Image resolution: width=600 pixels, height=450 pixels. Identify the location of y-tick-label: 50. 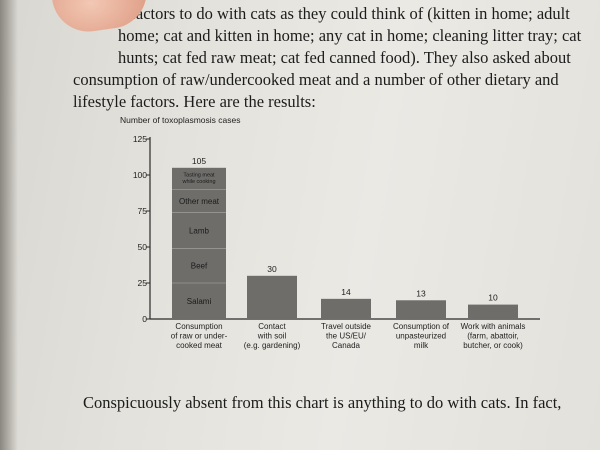
(143, 247).